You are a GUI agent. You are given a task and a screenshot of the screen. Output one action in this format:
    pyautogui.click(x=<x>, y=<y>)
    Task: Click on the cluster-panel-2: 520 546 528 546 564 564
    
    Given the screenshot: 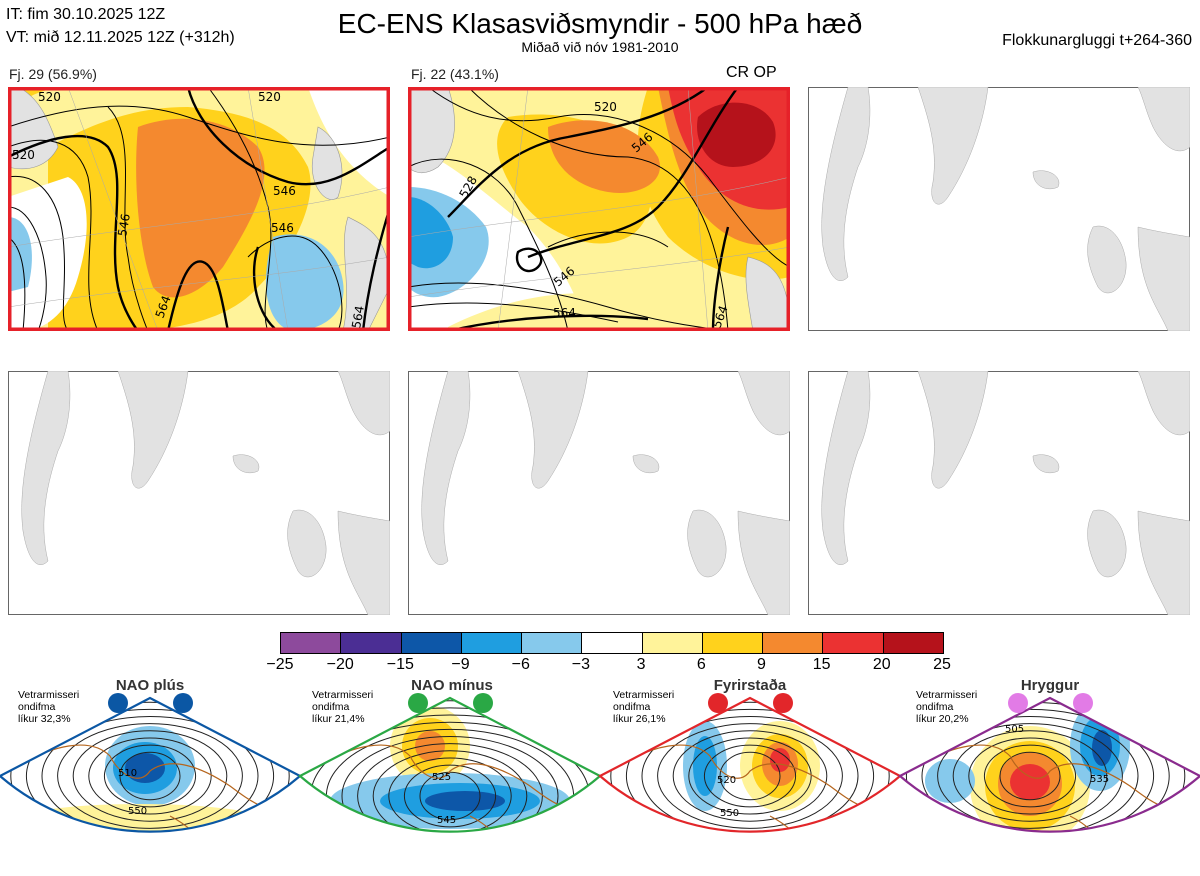 What is the action you would take?
    pyautogui.click(x=599, y=209)
    